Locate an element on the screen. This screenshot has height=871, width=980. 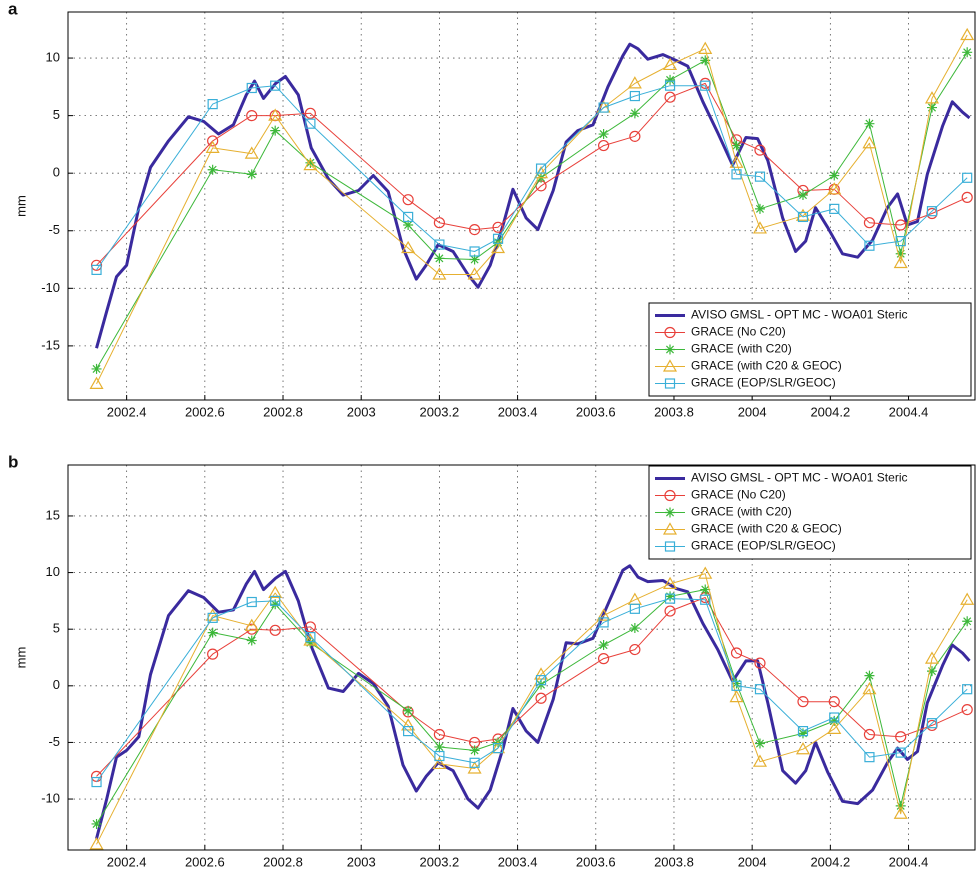
panel-label: a is located at coordinates (13, 9).